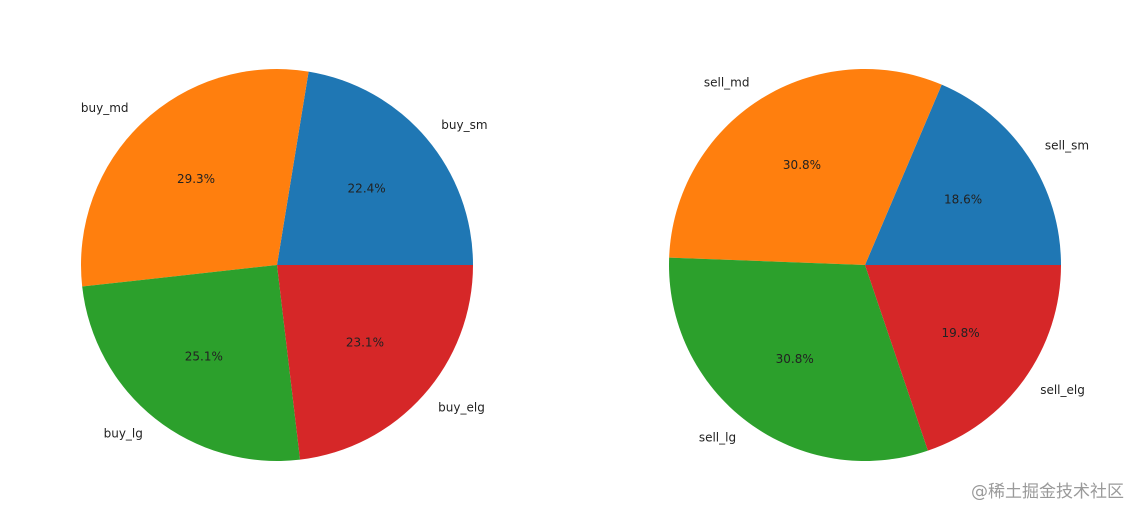 The image size is (1140, 518). What do you see at coordinates (367, 188) in the screenshot?
I see `percent-label: 22.4%` at bounding box center [367, 188].